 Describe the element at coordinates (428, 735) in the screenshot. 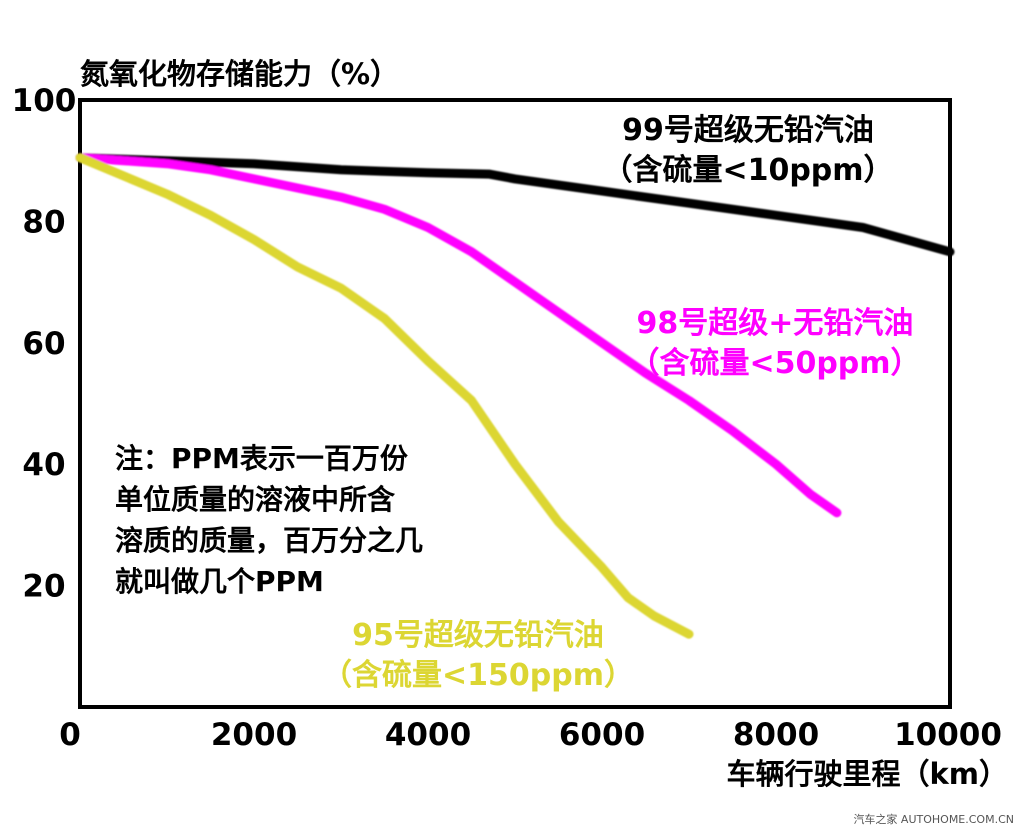

I see `x-tick-label: 4000` at that location.